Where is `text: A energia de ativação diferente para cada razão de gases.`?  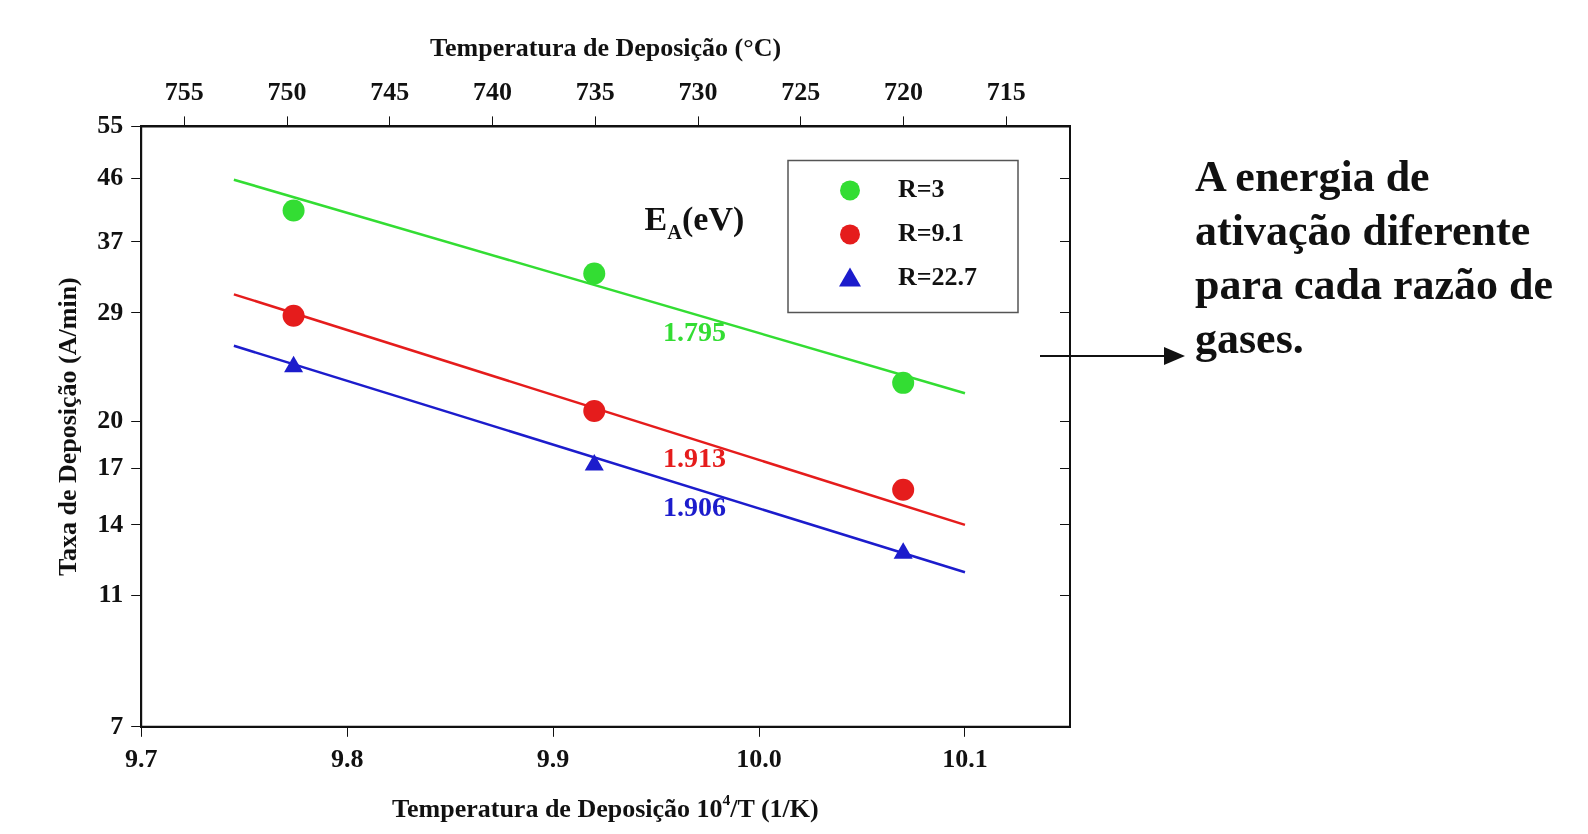 text: A energia de ativação diferente para cada razão de gases. is located at coordinates (1375, 258).